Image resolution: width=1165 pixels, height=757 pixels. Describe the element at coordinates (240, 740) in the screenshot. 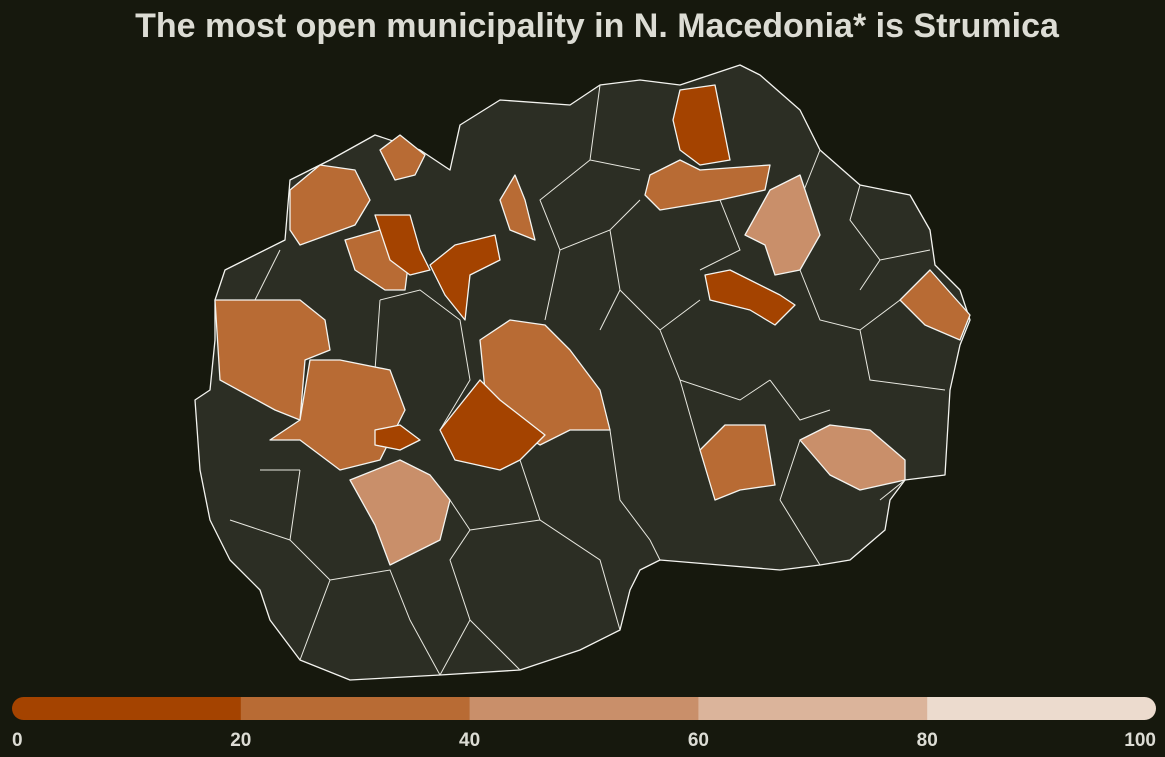

I see `legend-tick-label: 20` at that location.